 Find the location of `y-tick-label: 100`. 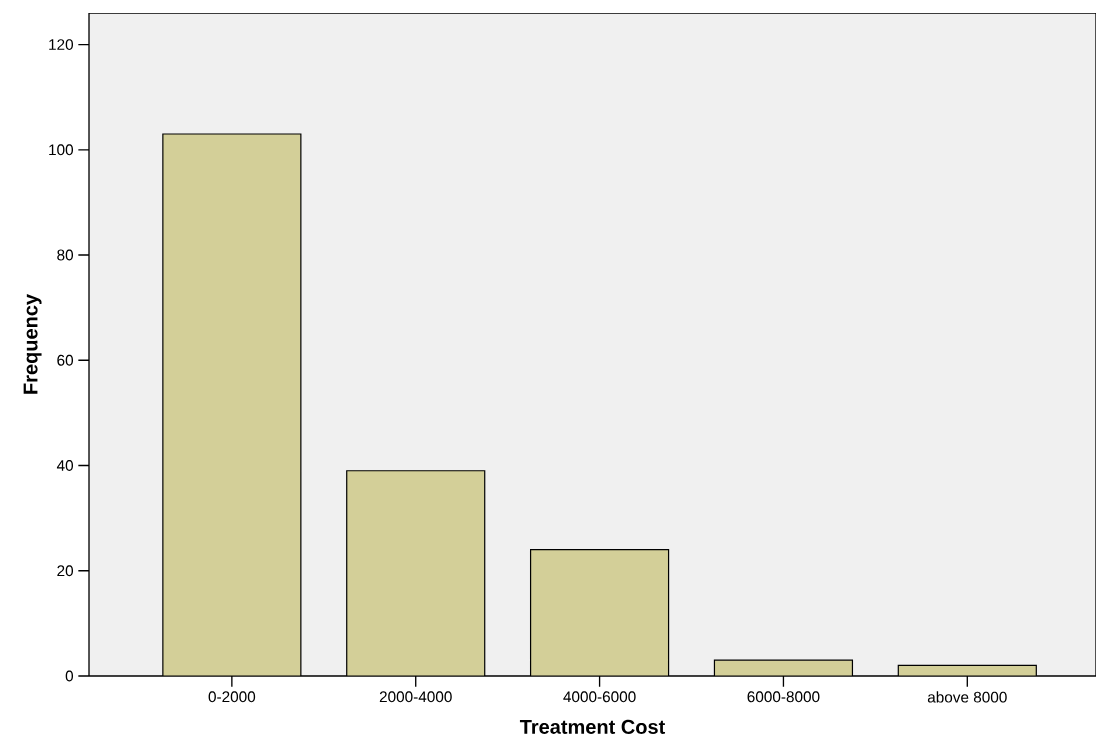

y-tick-label: 100 is located at coordinates (61, 150).